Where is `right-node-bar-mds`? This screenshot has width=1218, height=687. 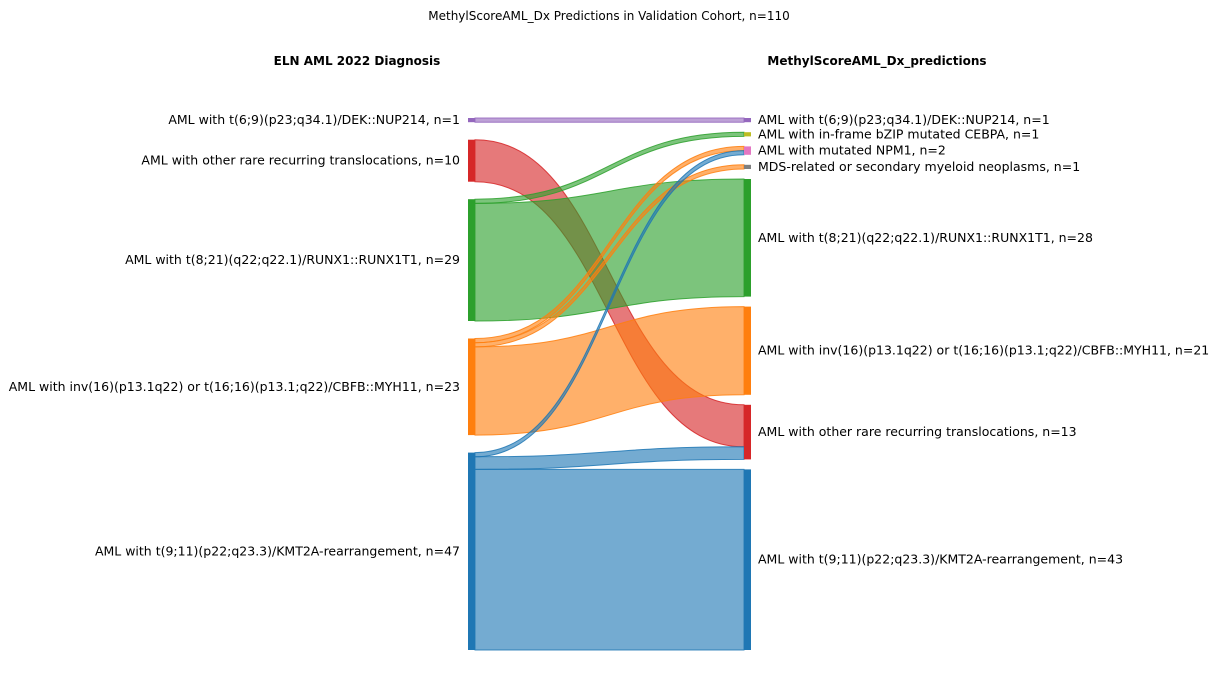
right-node-bar-mds is located at coordinates (747, 166).